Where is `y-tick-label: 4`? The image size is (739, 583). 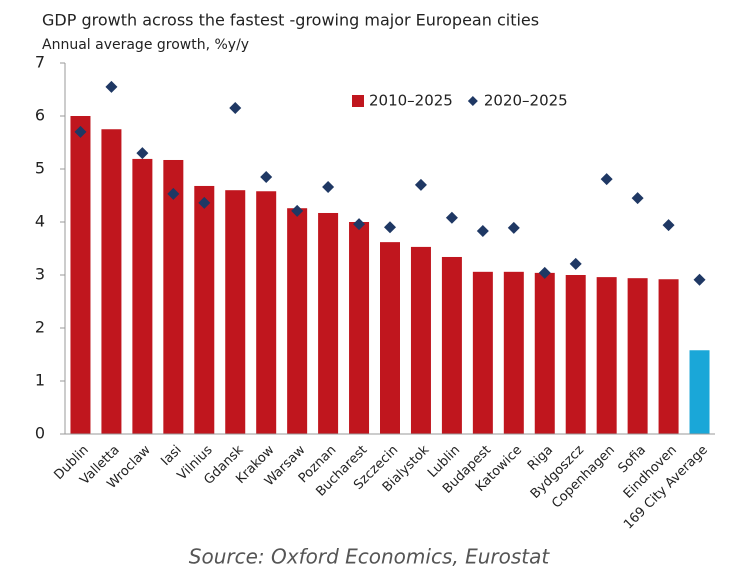
y-tick-label: 4 is located at coordinates (40, 221).